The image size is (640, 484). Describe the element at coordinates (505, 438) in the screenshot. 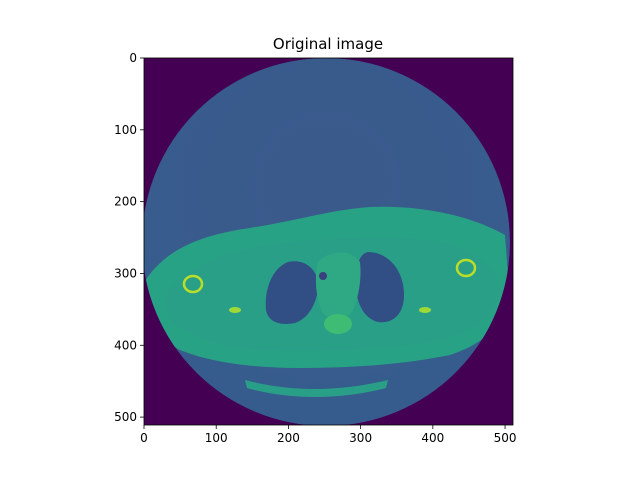

I see `x-tick-label: 500` at that location.